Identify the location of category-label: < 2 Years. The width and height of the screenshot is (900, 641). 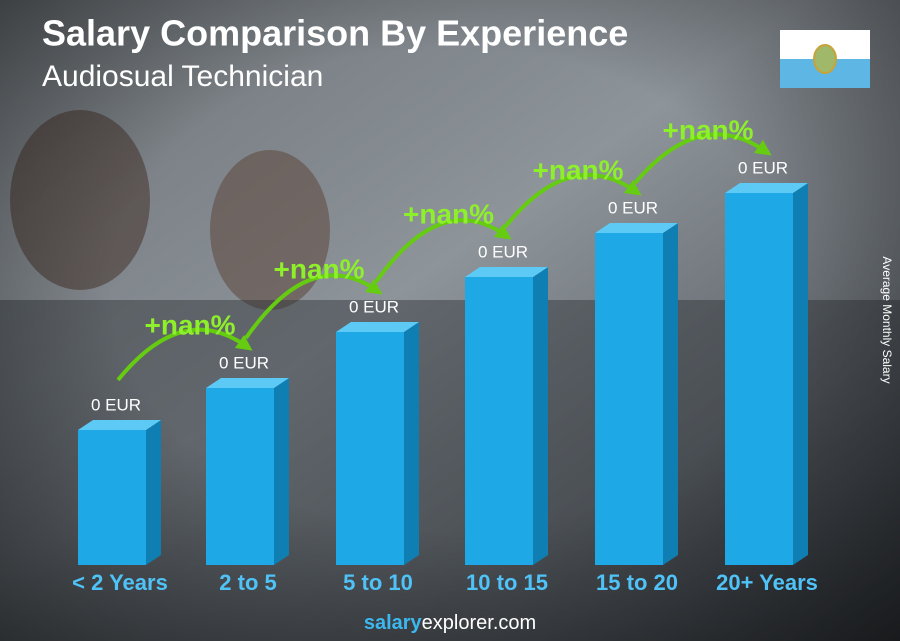
(120, 582).